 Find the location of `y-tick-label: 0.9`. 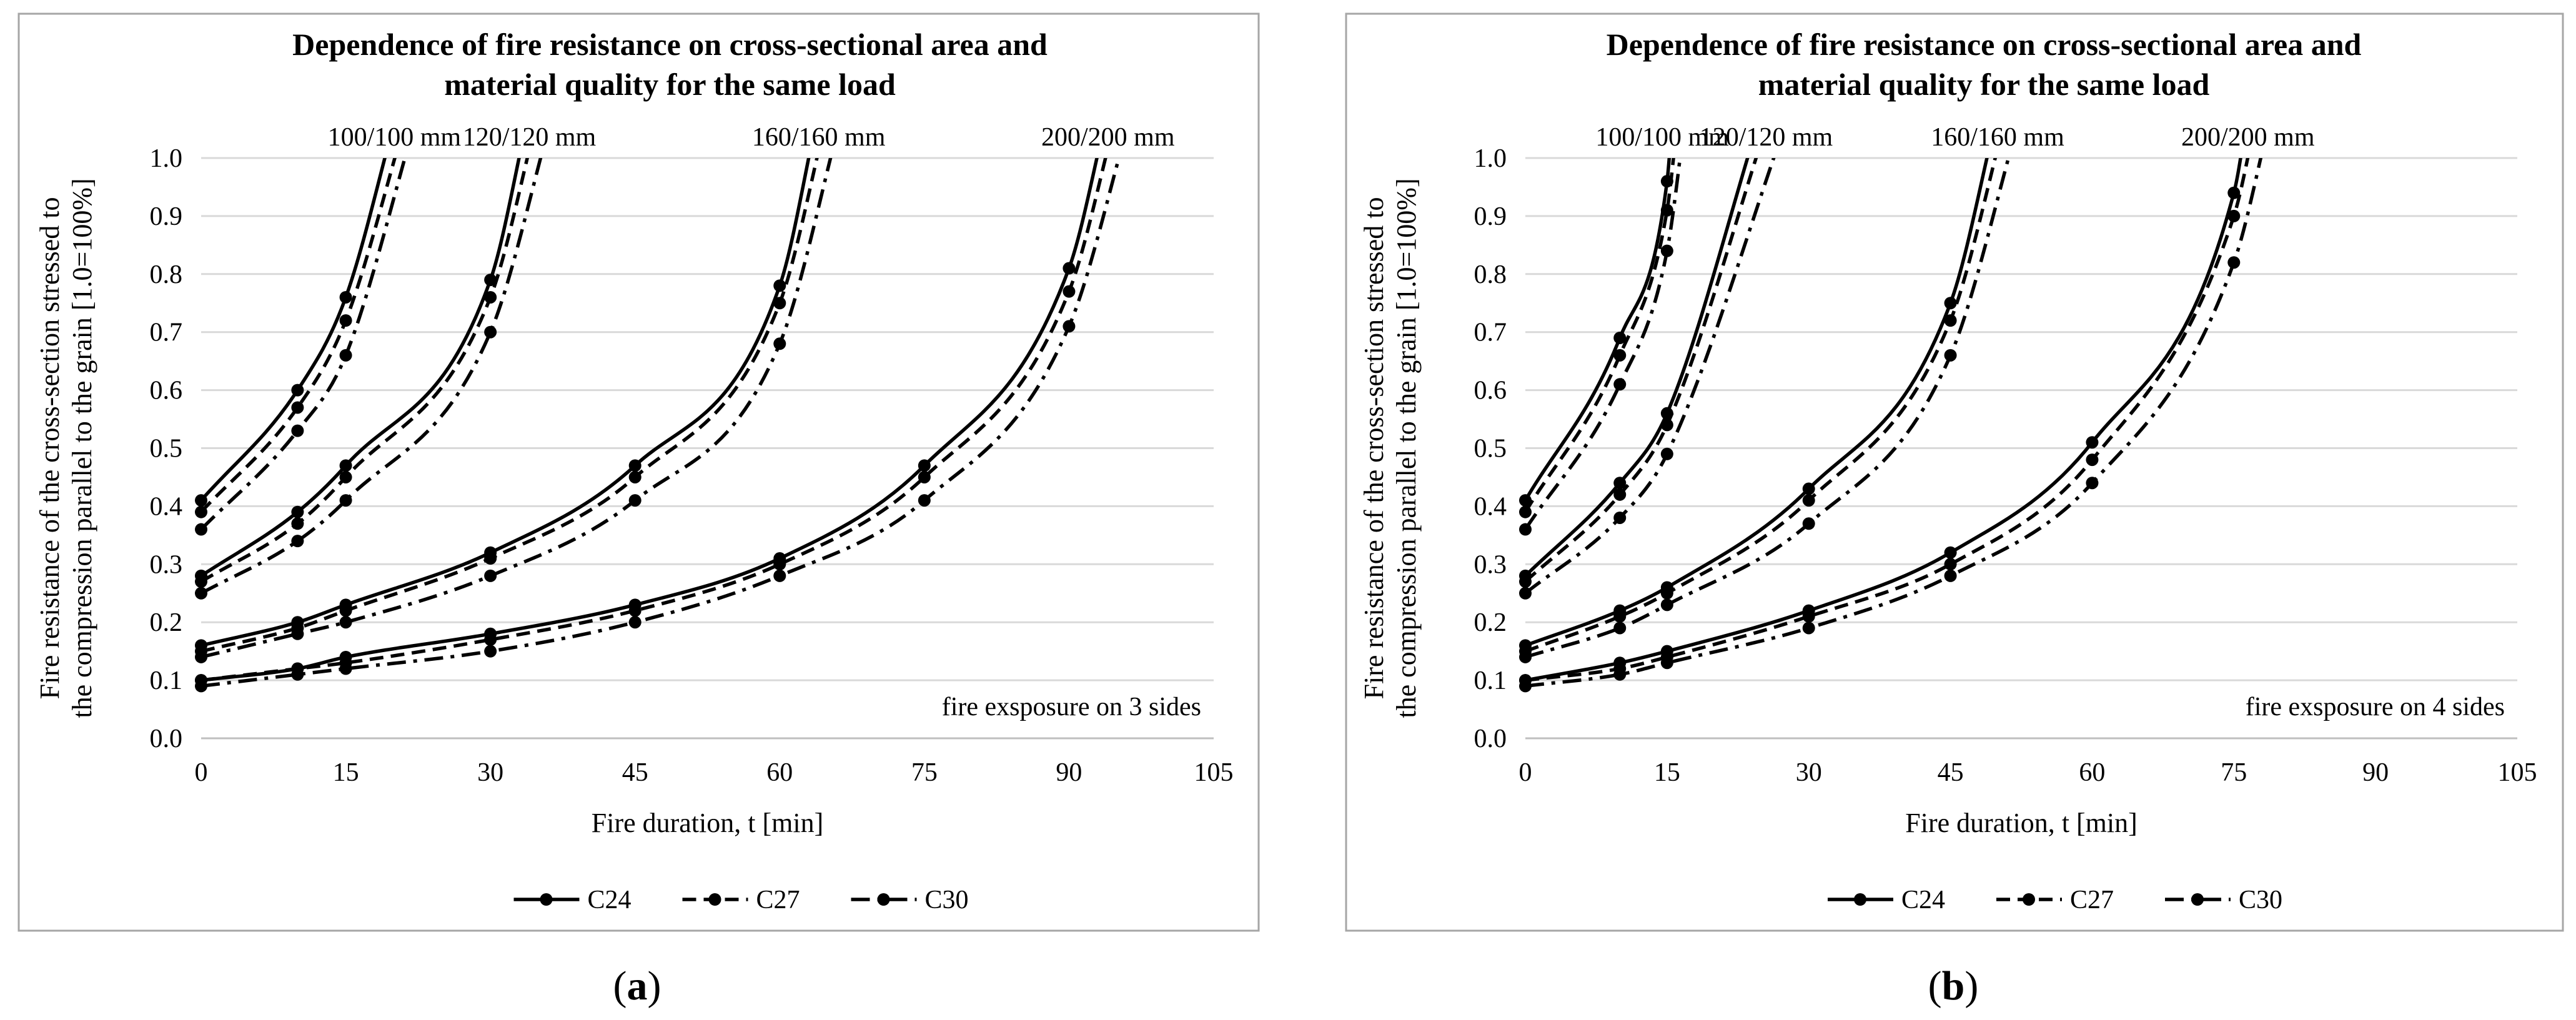

y-tick-label: 0.9 is located at coordinates (166, 216).